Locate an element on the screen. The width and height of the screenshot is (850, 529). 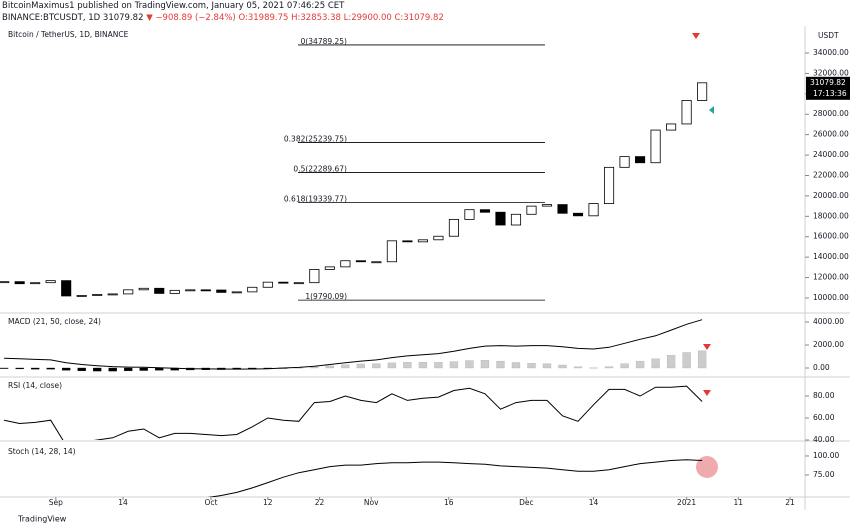
price-tag-bg is located at coordinates (828, 88).